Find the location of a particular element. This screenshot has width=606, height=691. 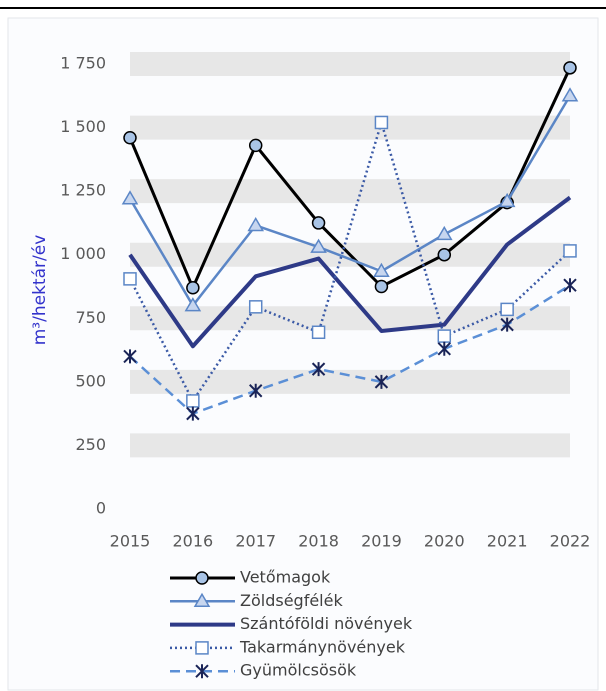

y-tick-label: 500 is located at coordinates (90, 380).